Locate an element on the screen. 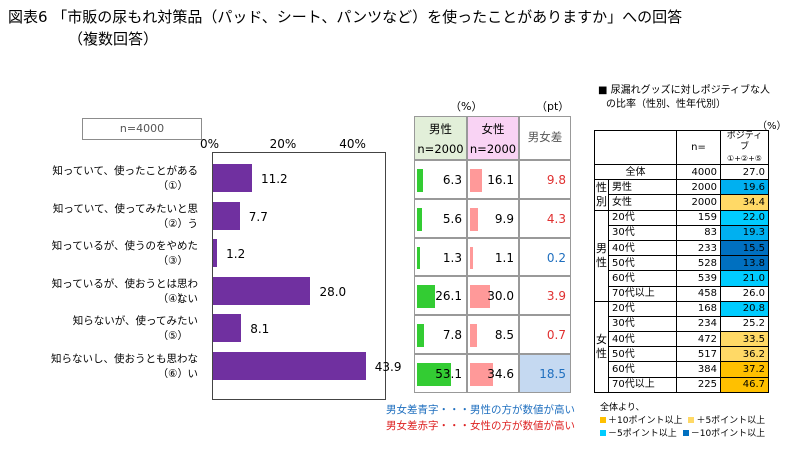 The image size is (810, 470). ratio-male-row: 70代以上 458 26.0 is located at coordinates (682, 293).